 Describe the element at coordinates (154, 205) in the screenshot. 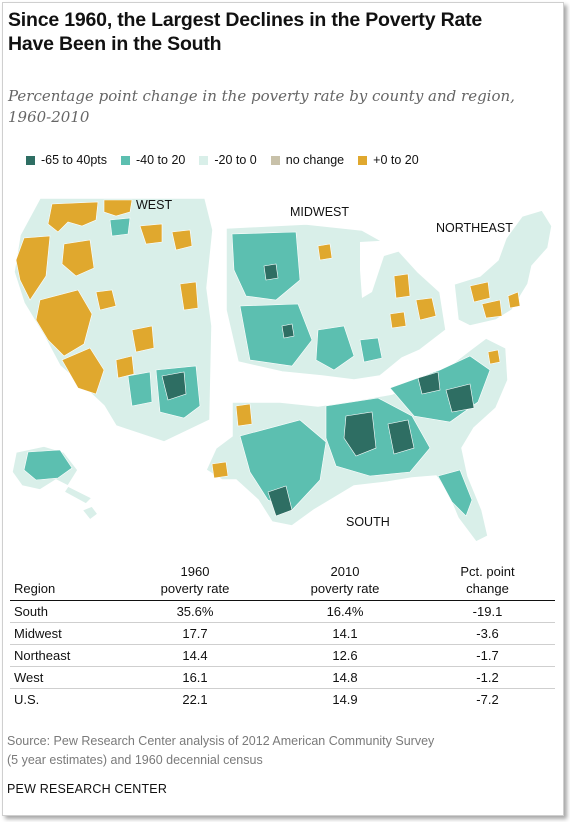

I see `region-label-west: WEST` at that location.